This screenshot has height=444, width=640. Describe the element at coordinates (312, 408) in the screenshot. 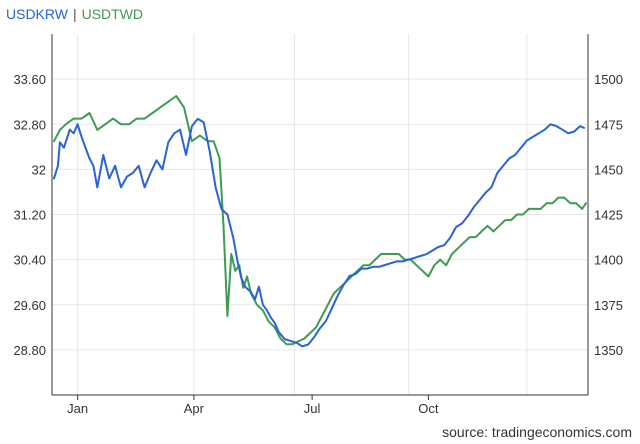

I see `x-tick-label: Jul` at that location.